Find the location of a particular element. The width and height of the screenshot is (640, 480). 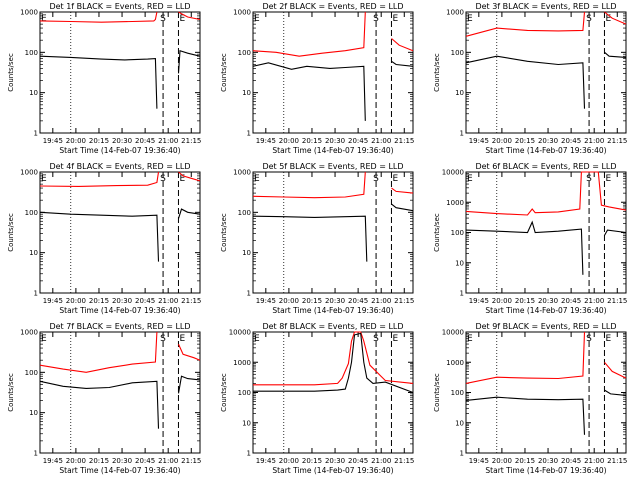

panel-title: Det 8f BLACK = Events, RED = LLD is located at coordinates (332, 326).